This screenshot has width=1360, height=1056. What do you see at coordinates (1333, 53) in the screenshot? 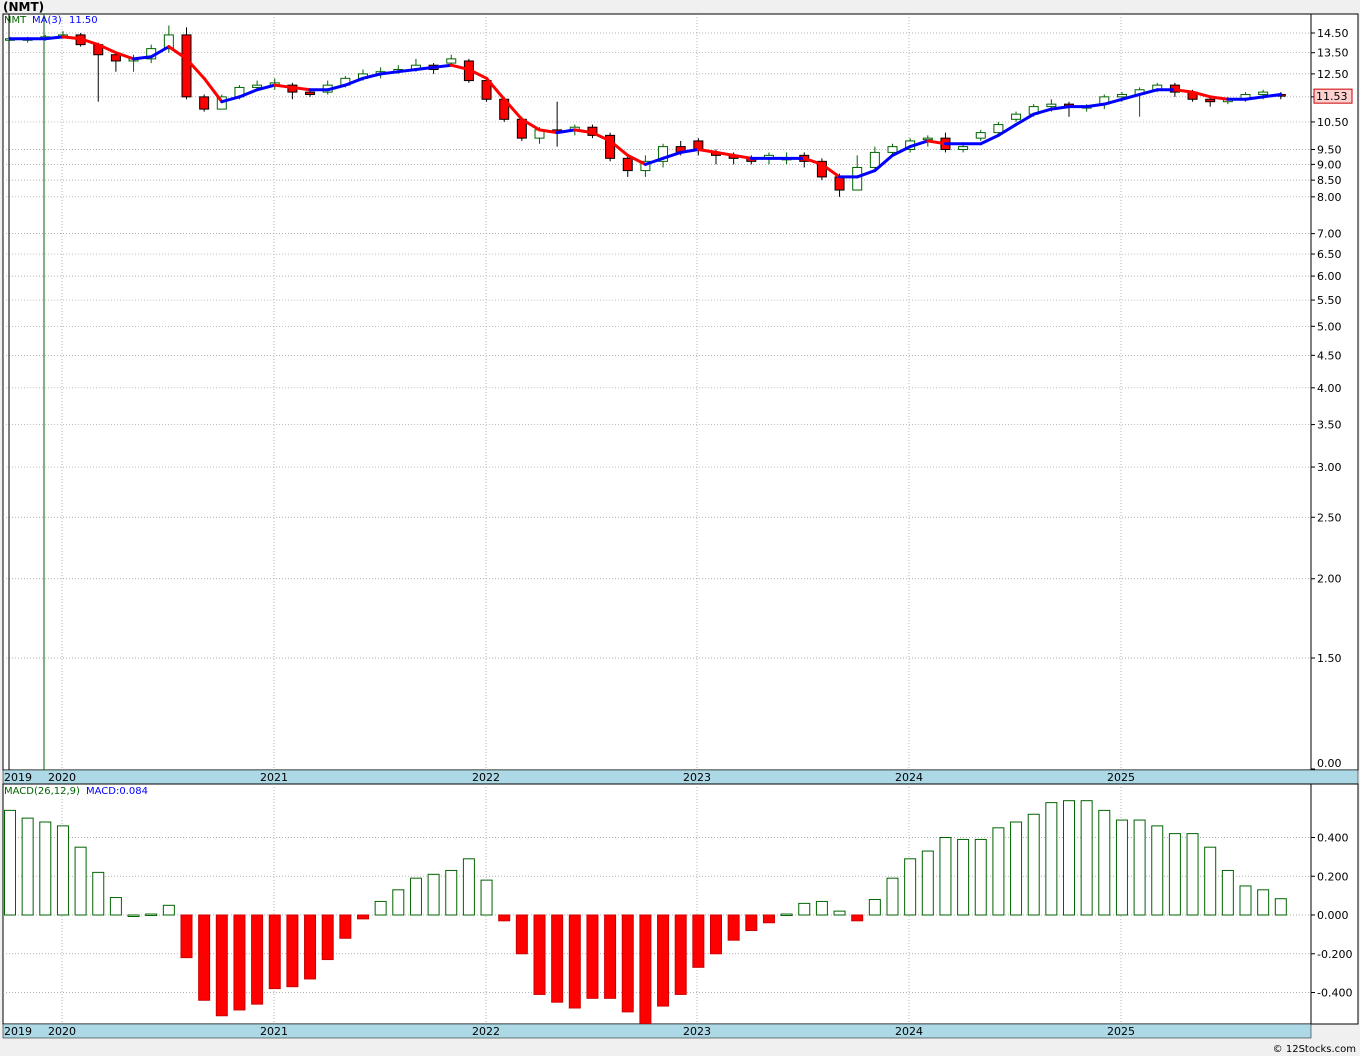
I see `price-y-tick-label: 13.50` at bounding box center [1333, 53].